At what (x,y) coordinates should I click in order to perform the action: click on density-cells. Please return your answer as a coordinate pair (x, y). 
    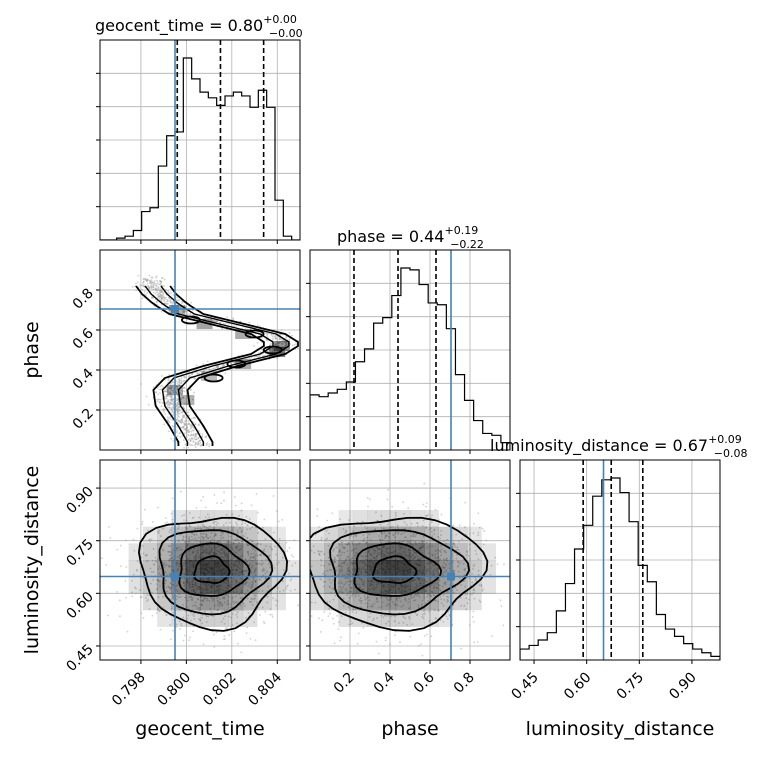
    Looking at the image, I should click on (403, 568).